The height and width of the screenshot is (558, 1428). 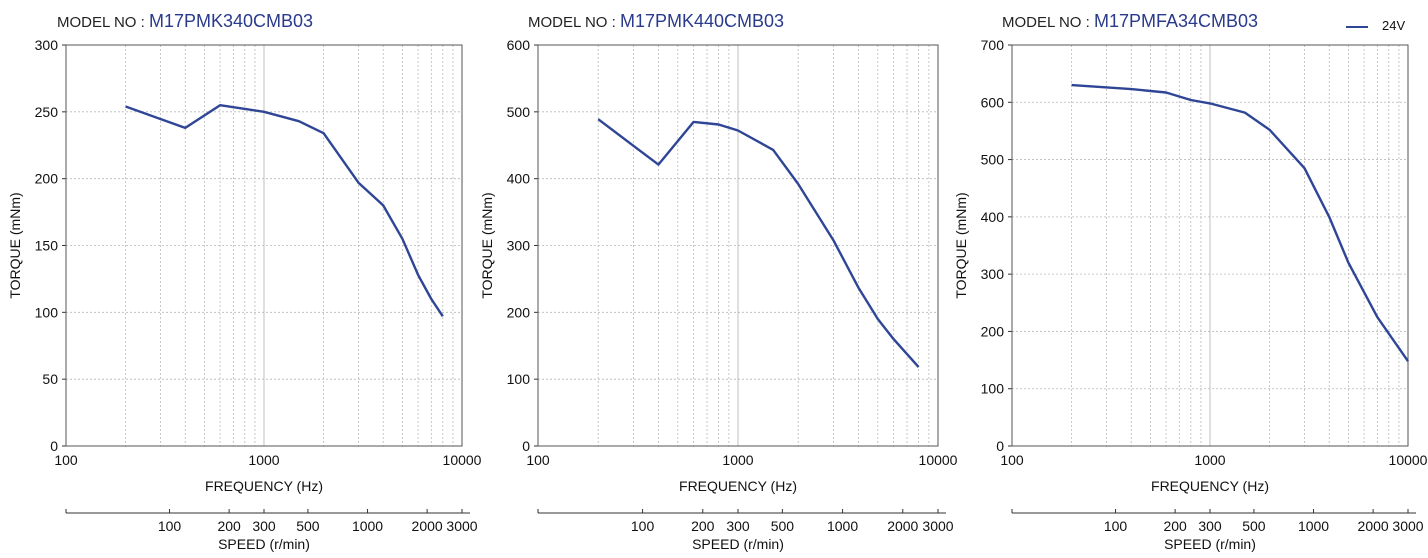 I want to click on model-number: M17PMK440CMB03, so click(x=702, y=21).